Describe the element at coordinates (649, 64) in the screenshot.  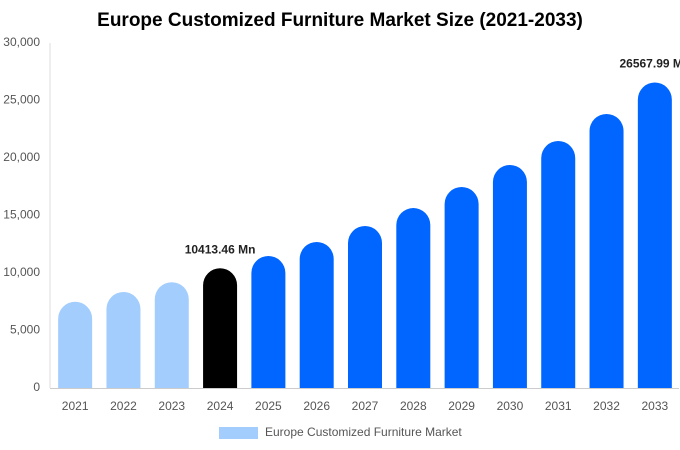
I see `data-label: 26567.99 Mn` at that location.